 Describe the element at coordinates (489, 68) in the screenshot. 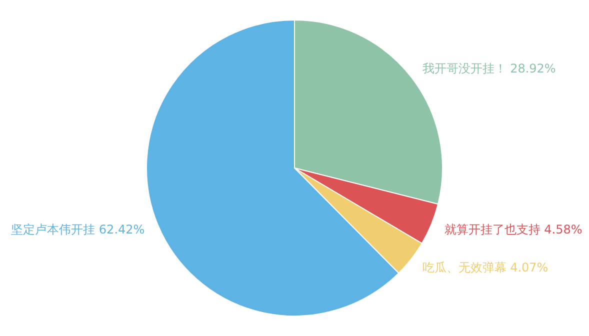

I see `slice-label: 我开哥没开挂！ 28.92%` at that location.